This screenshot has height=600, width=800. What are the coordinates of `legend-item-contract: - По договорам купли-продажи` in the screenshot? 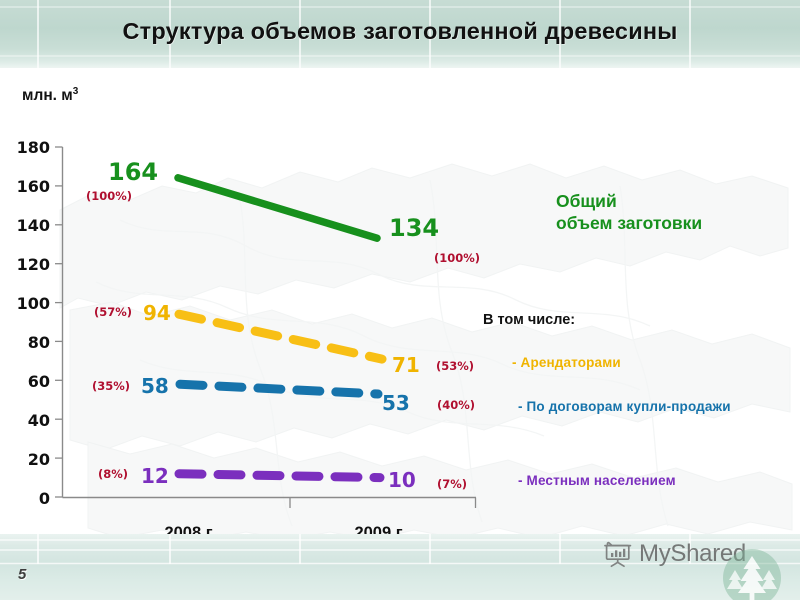 It's located at (624, 406).